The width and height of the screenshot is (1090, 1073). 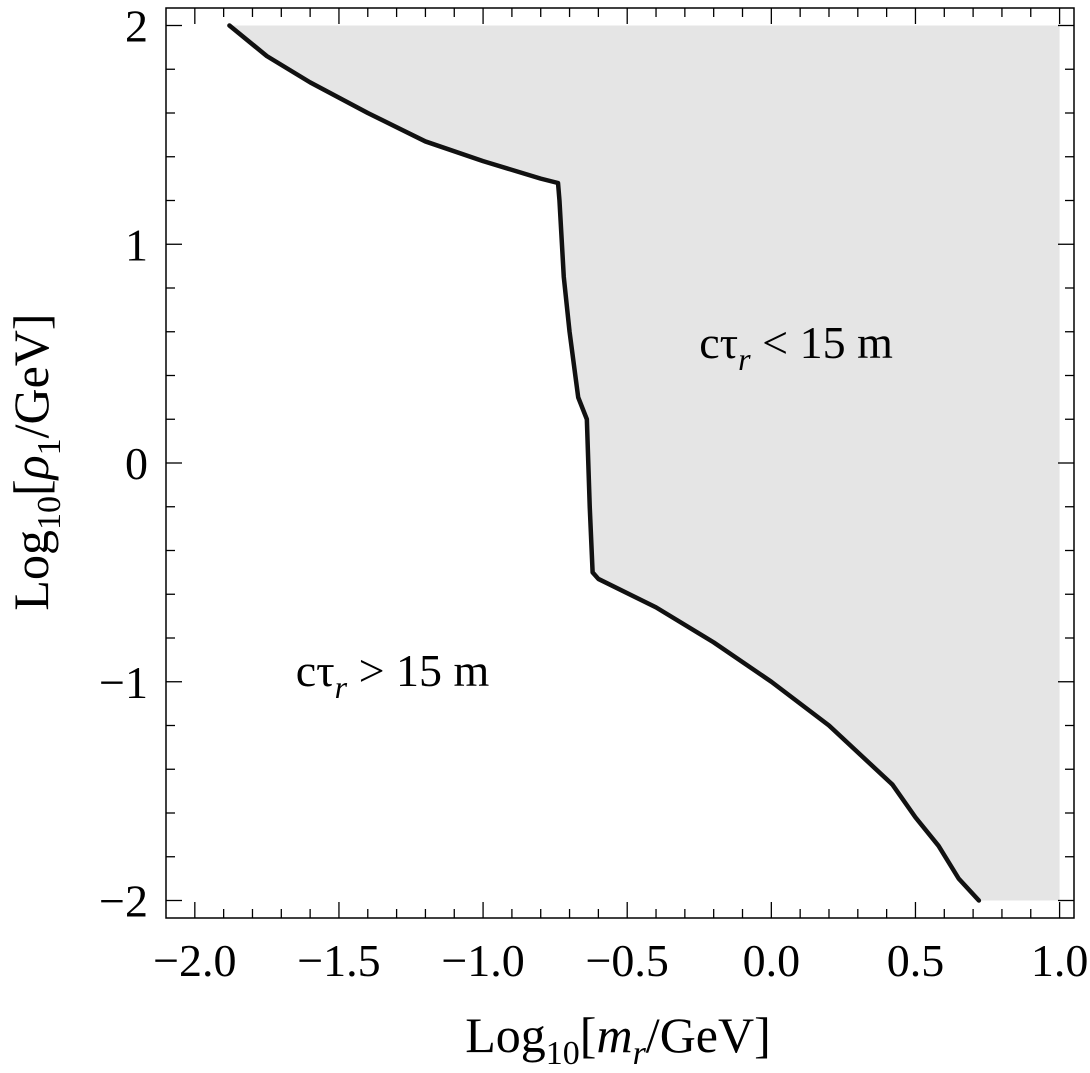 What do you see at coordinates (393, 675) in the screenshot?
I see `annotation-long-lifetime: cτr > 15 m` at bounding box center [393, 675].